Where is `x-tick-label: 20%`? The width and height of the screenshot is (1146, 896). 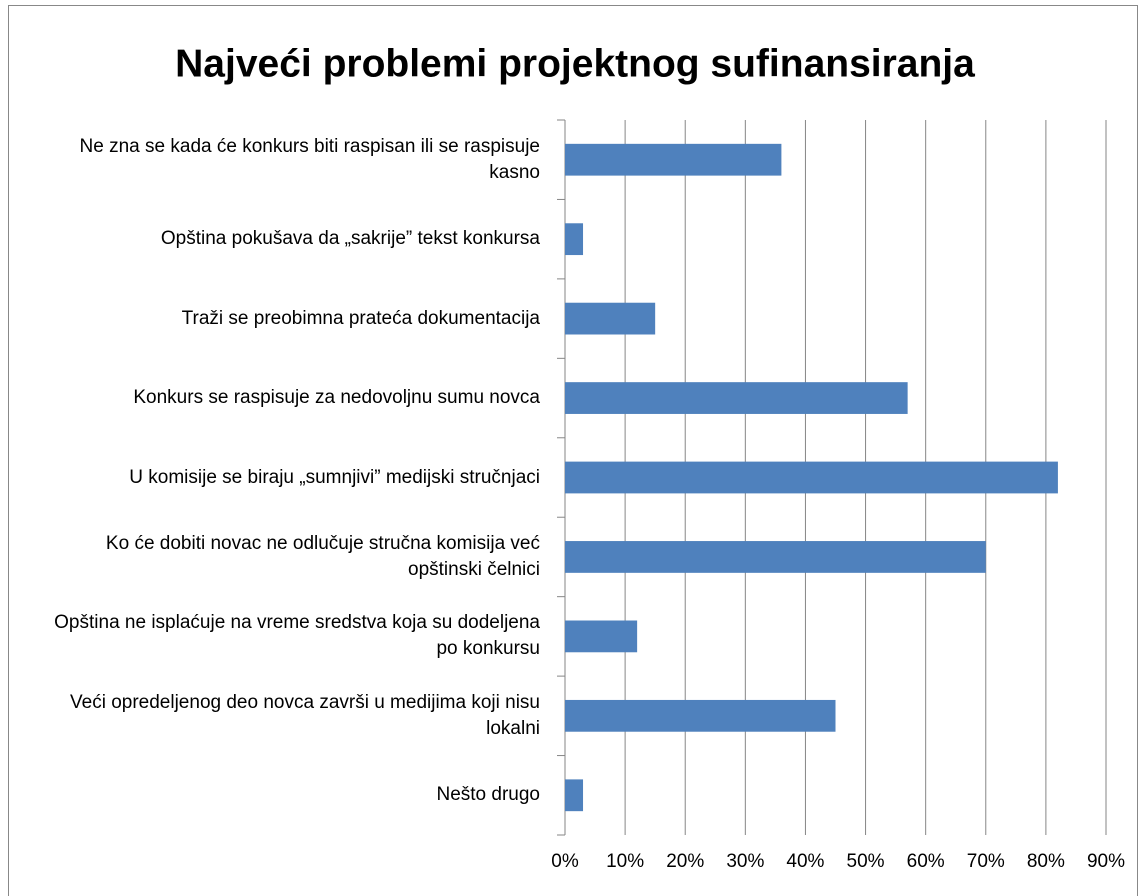 x-tick-label: 20% is located at coordinates (685, 861).